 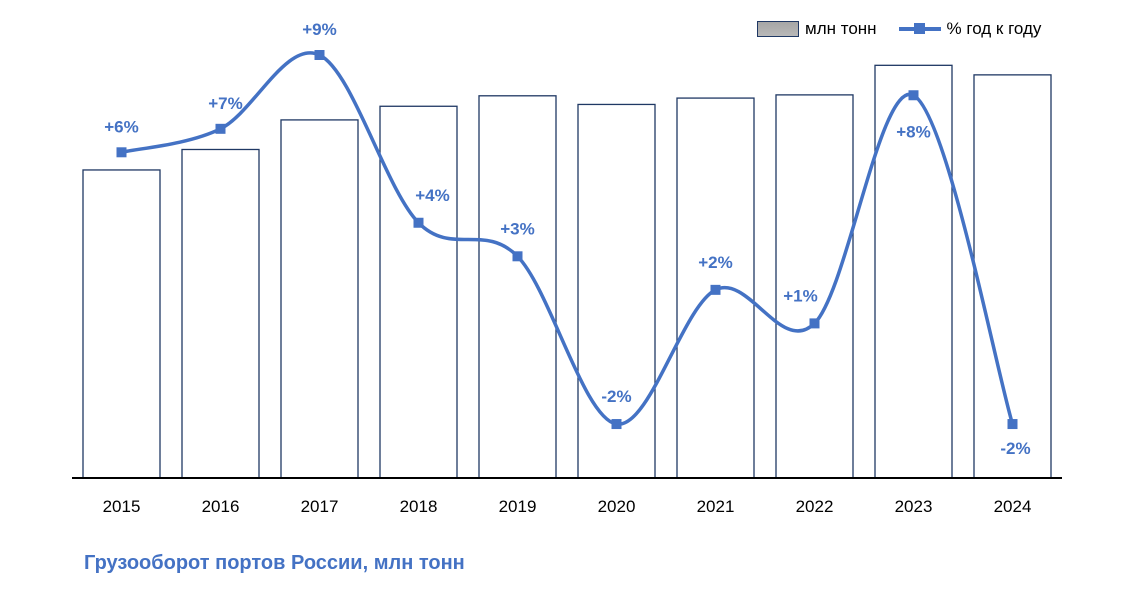 I want to click on bar-2016, so click(x=220, y=313).